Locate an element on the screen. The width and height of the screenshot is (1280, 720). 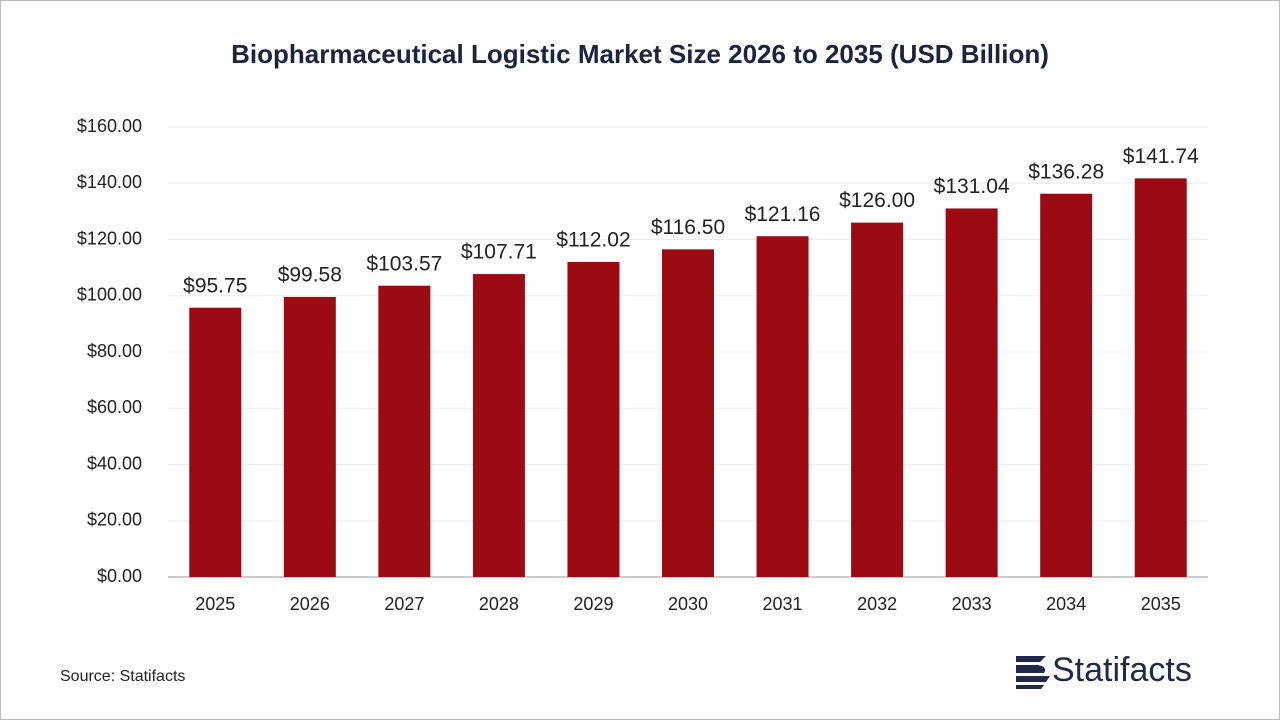
logo-icon is located at coordinates (1033, 672).